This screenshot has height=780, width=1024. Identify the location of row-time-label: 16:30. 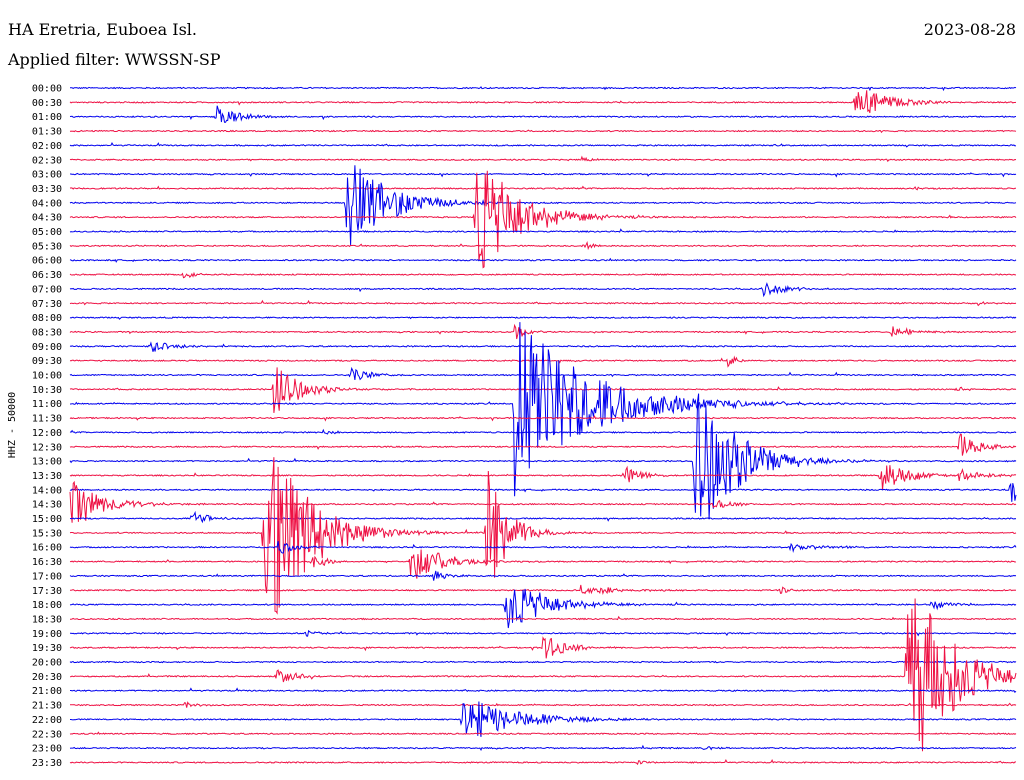
(47, 562).